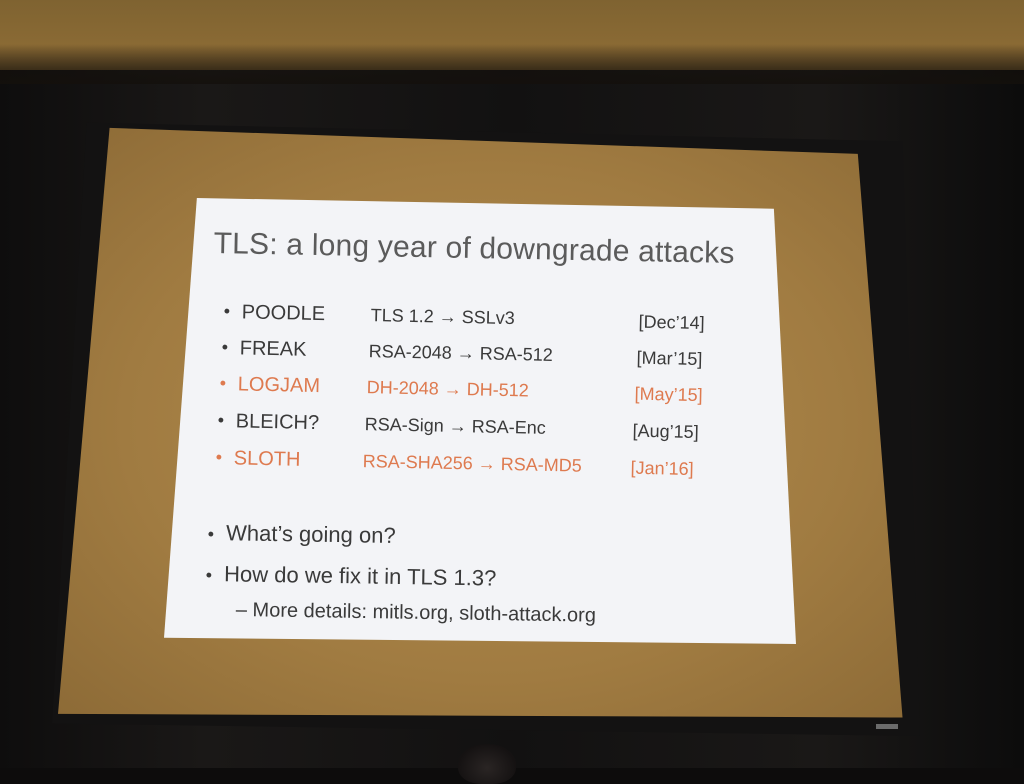 This screenshot has height=784, width=1024. Describe the element at coordinates (279, 385) in the screenshot. I see `attack-name: LOGJAM` at that location.